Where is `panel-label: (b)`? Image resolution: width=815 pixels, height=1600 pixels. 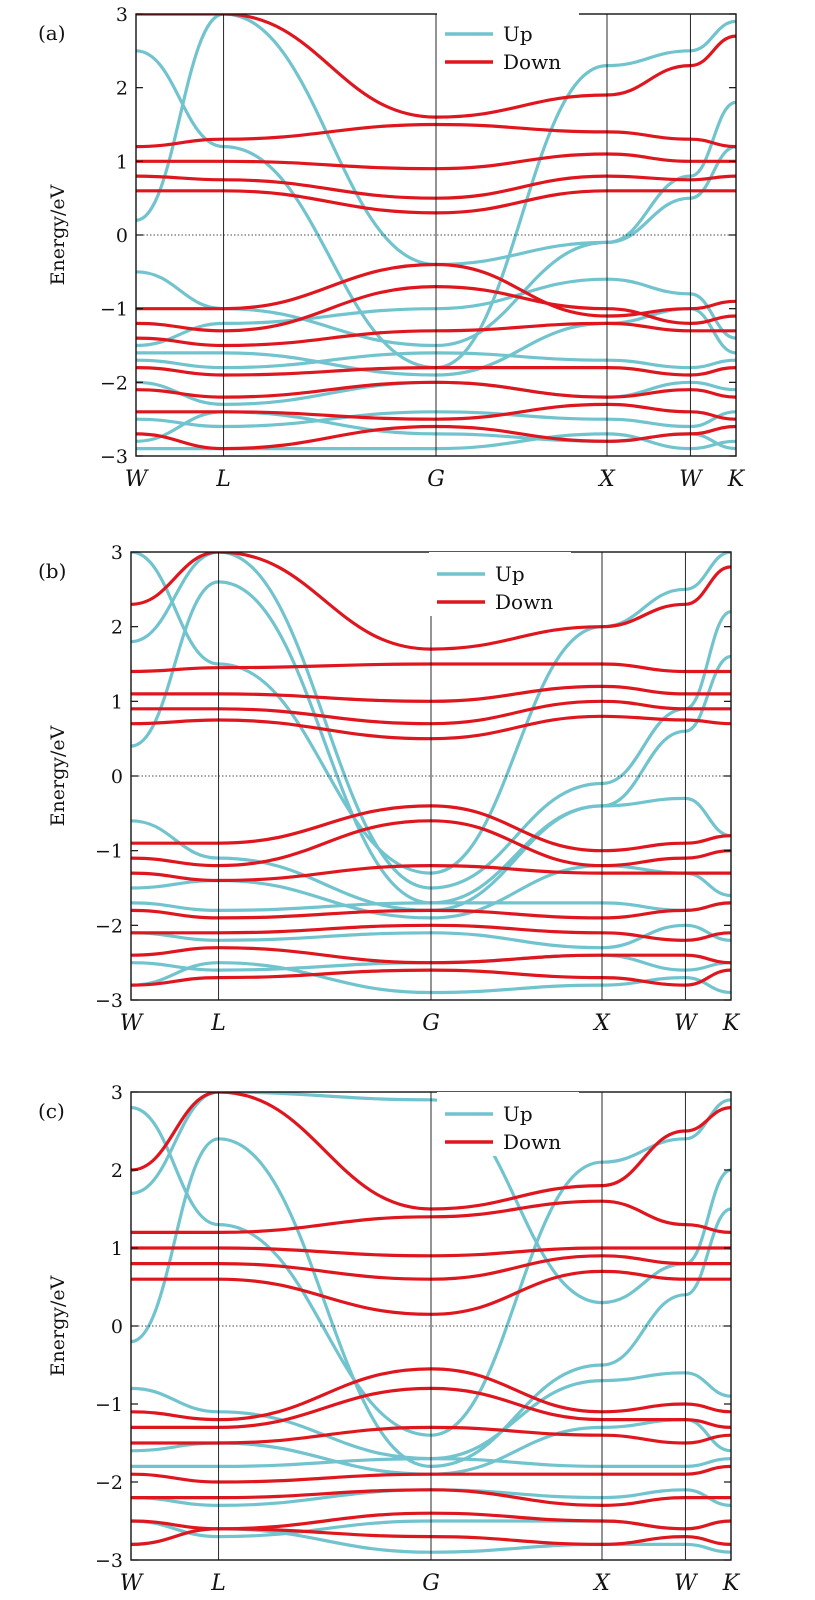 panel-label: (b) is located at coordinates (52, 571).